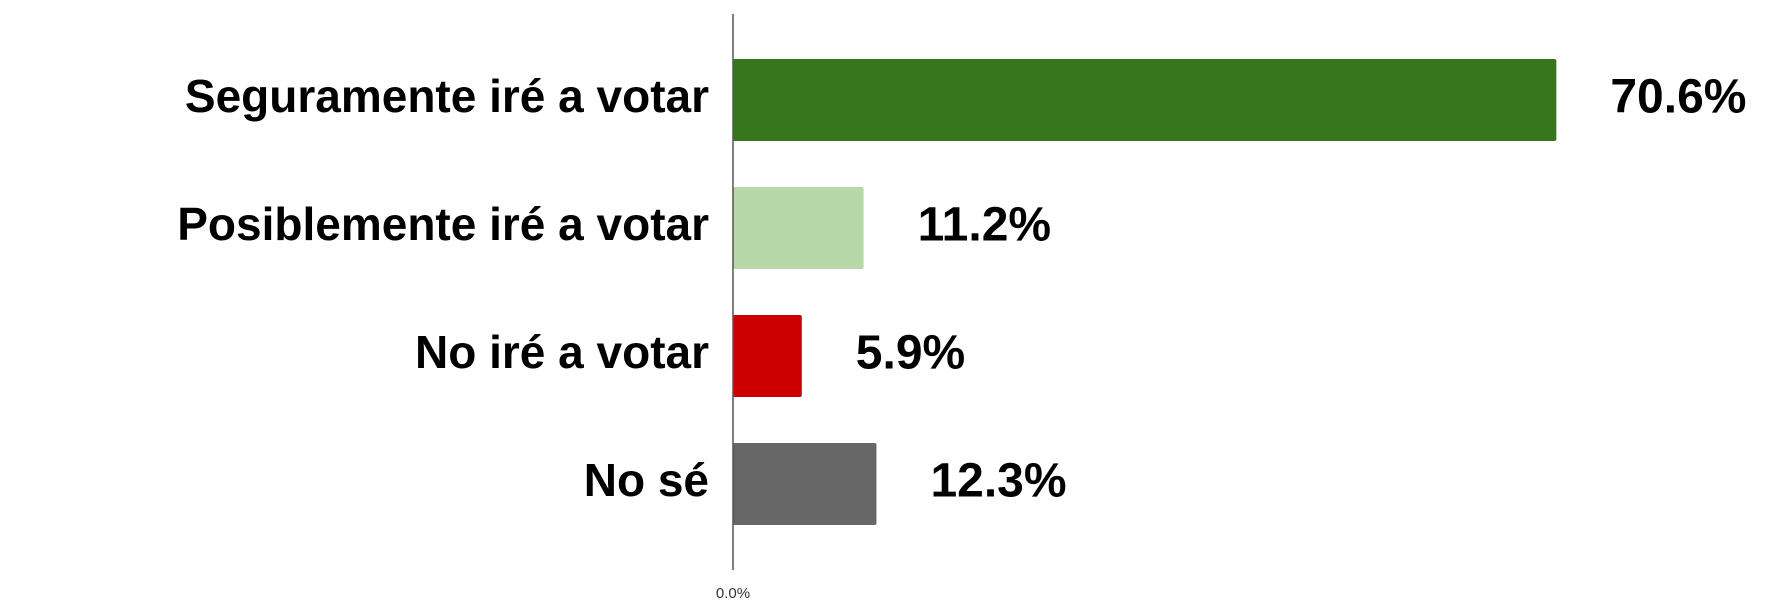 This screenshot has height=604, width=1787. What do you see at coordinates (984, 225) in the screenshot?
I see `value-label: 11.2%` at bounding box center [984, 225].